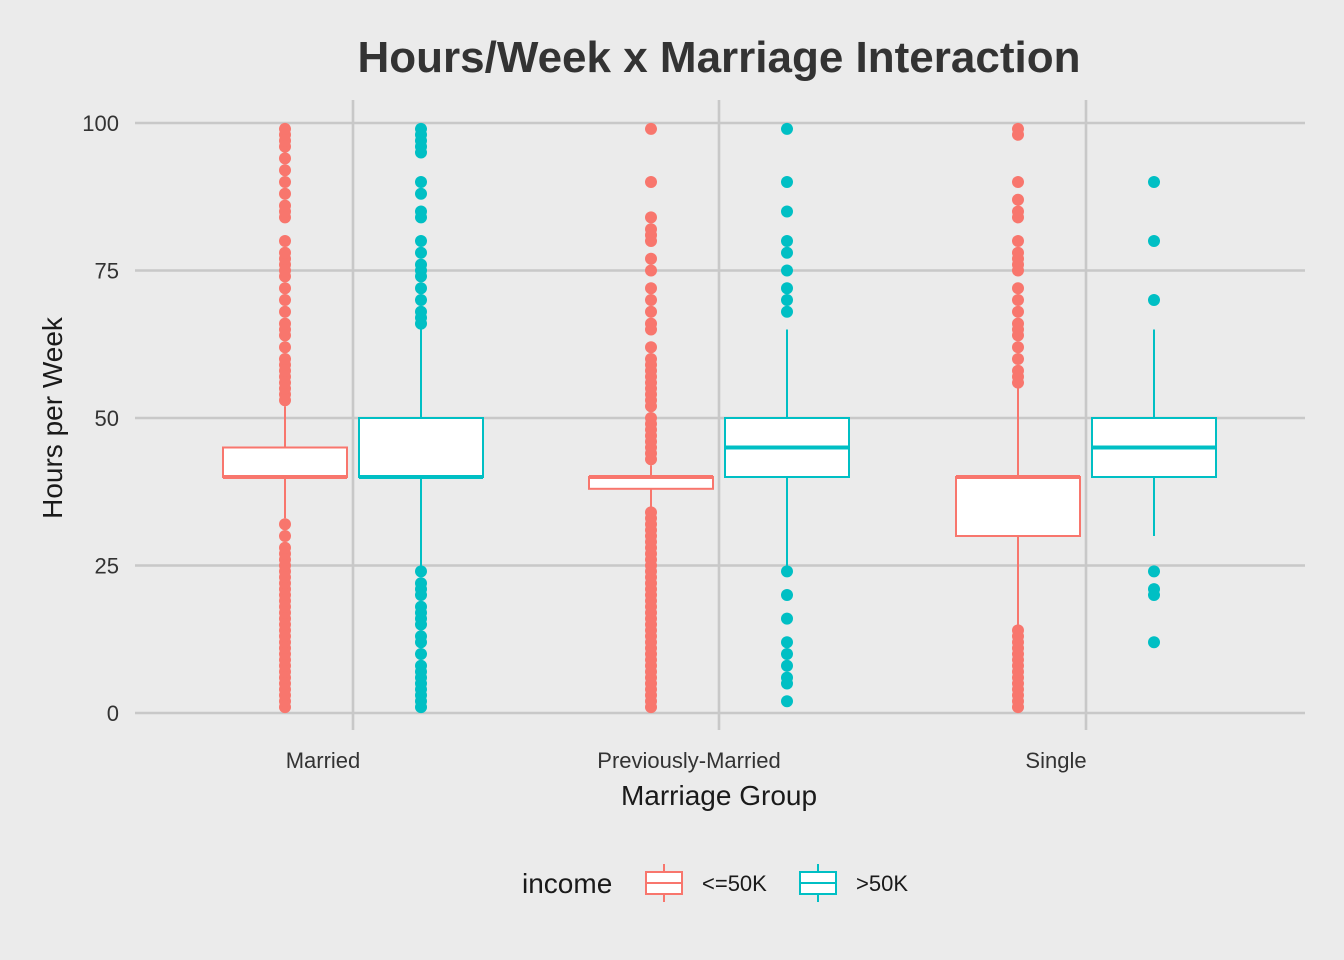  What do you see at coordinates (113, 713) in the screenshot?
I see `y-tick-label: 0` at bounding box center [113, 713].